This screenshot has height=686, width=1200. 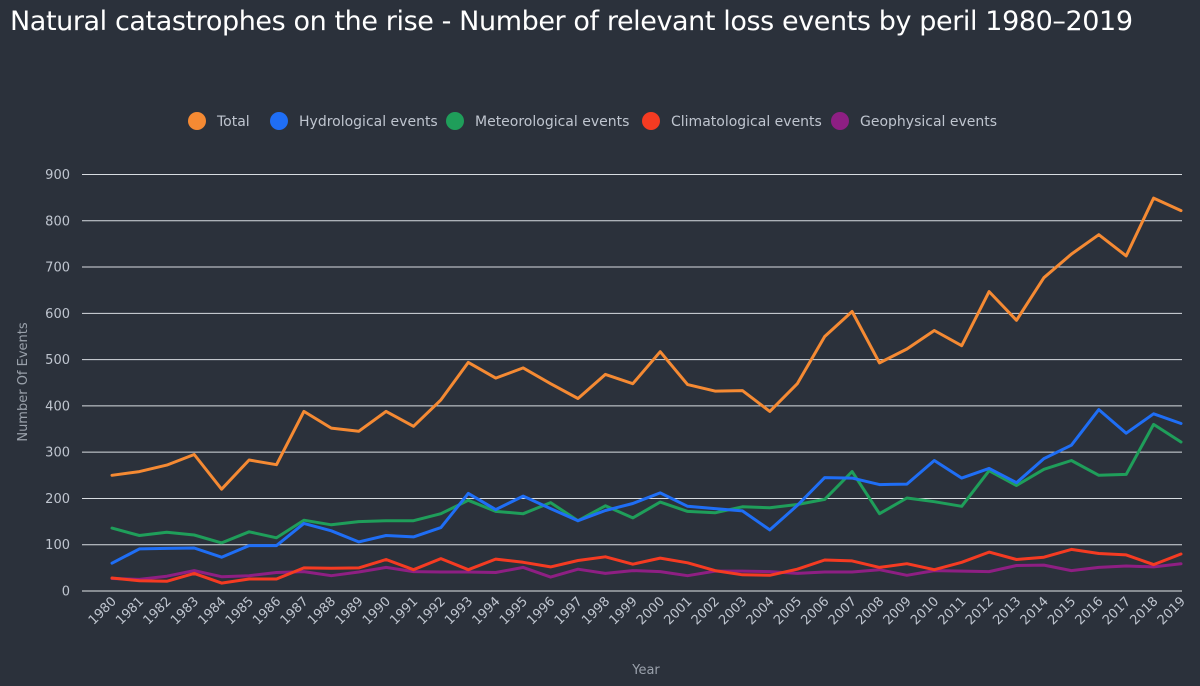 I want to click on legend-item-geophysical-events: Geophysical events, so click(x=914, y=121).